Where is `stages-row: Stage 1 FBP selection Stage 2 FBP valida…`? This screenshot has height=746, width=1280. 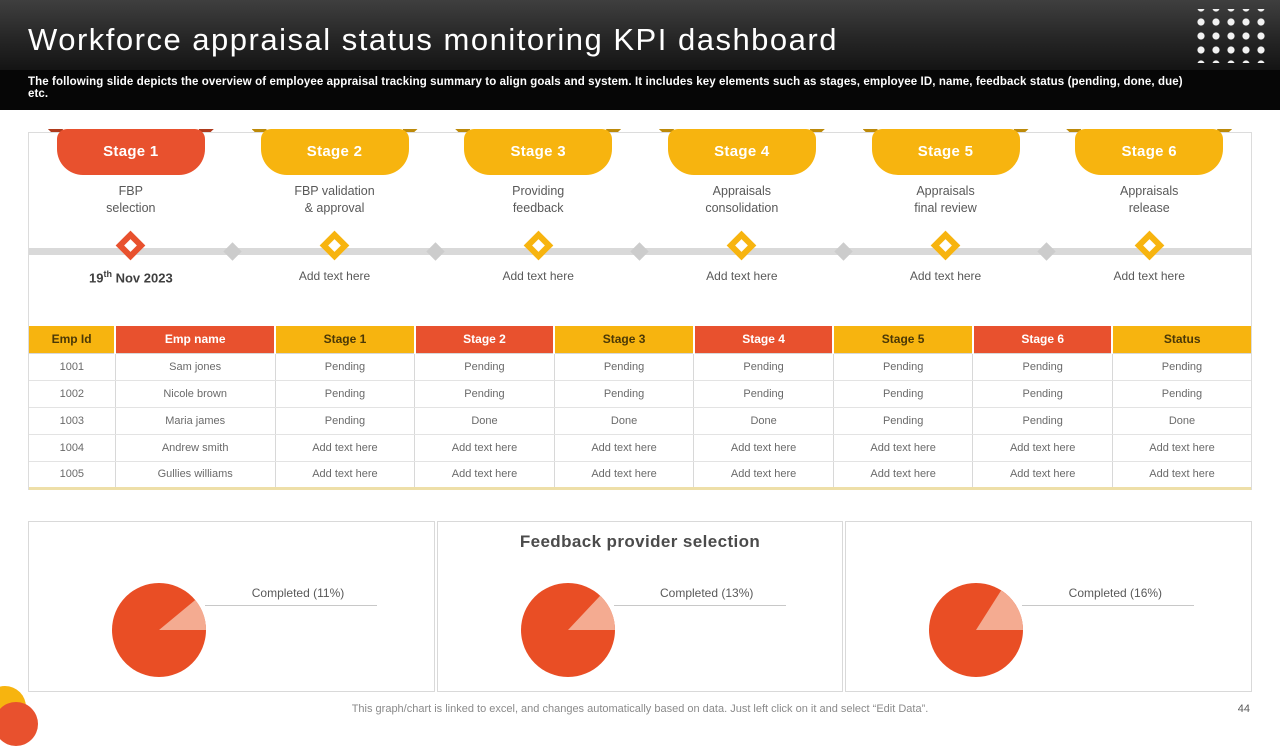 stages-row: Stage 1 FBP selection Stage 2 FBP valida… is located at coordinates (640, 172).